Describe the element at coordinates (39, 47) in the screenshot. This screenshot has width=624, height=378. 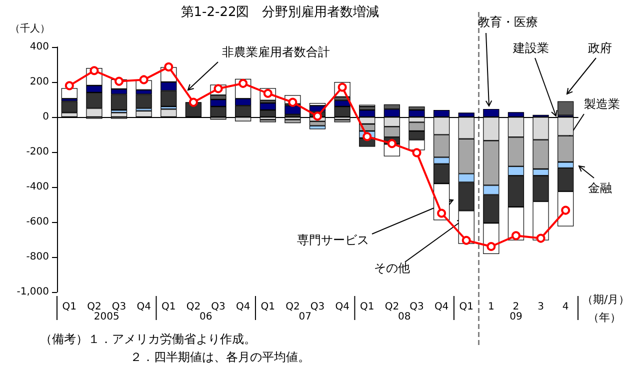
I see `y-tick-label: 400` at that location.